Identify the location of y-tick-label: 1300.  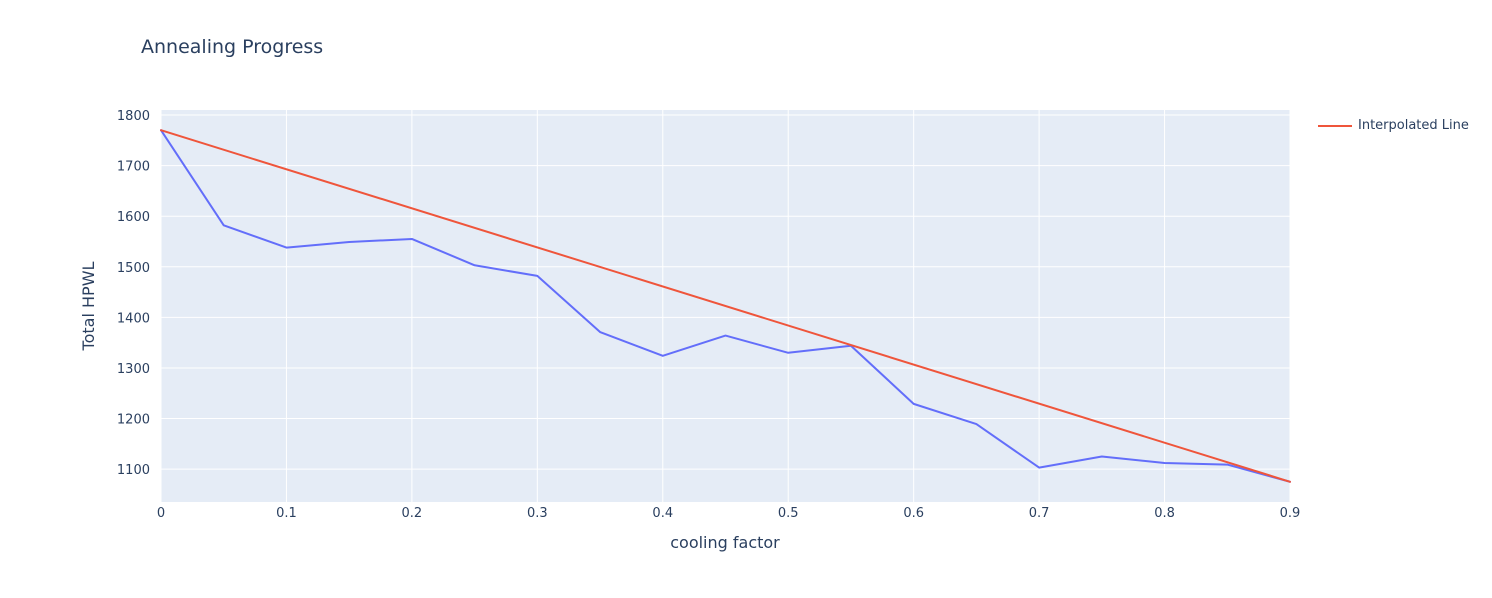
(133, 369).